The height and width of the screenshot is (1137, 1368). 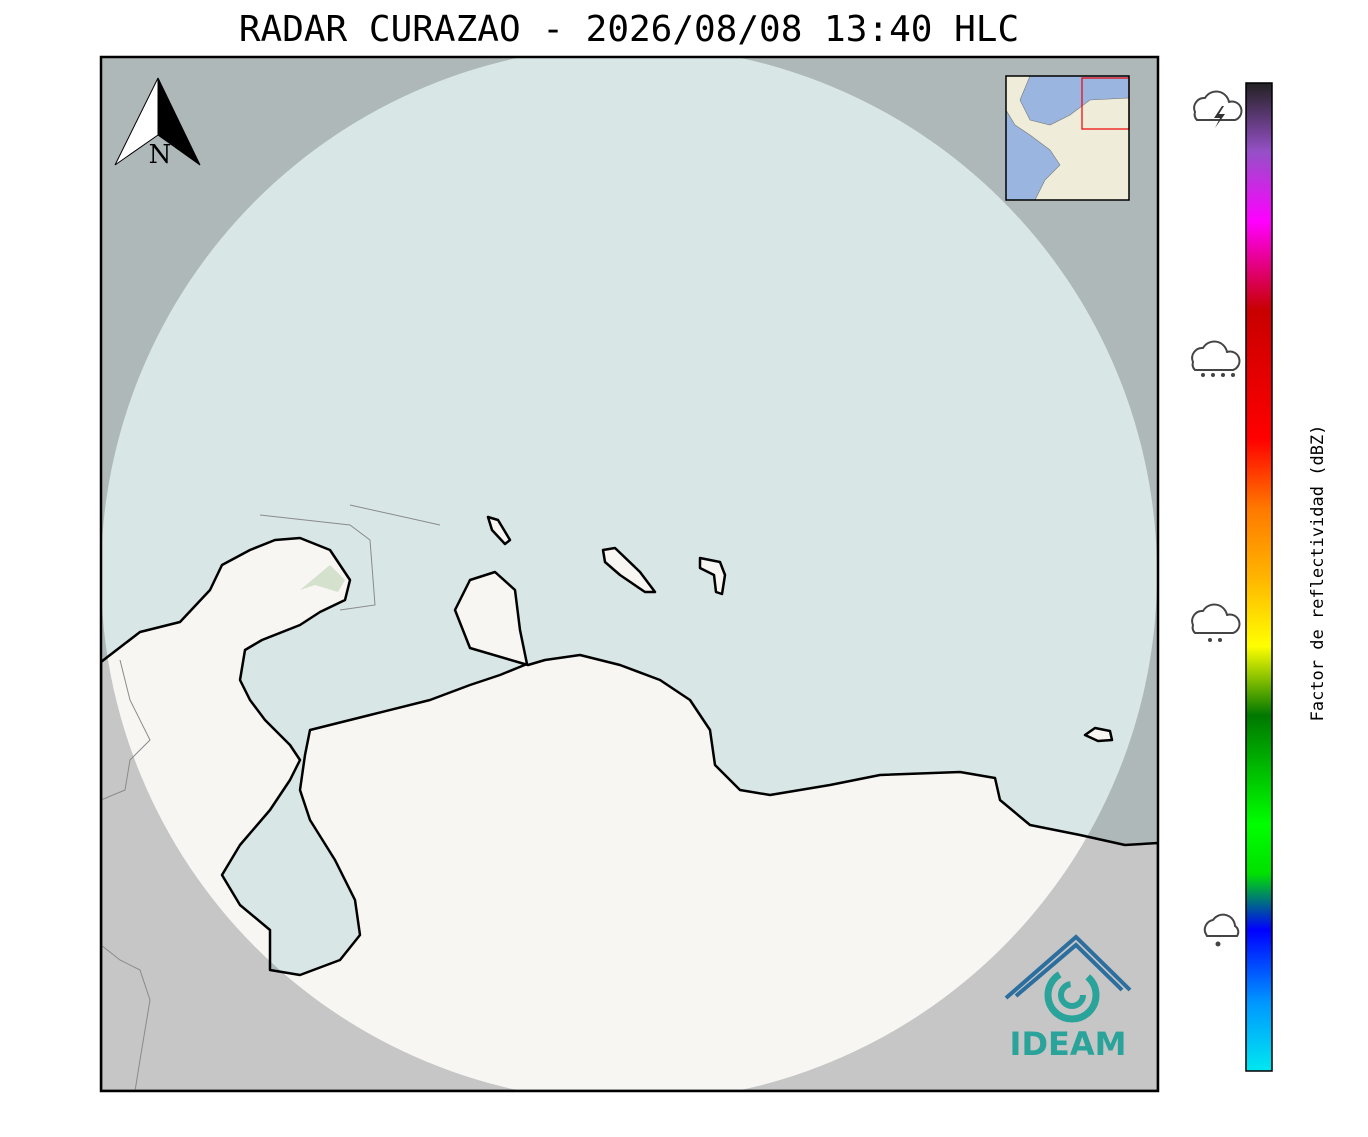 What do you see at coordinates (1068, 998) in the screenshot?
I see `logo: IDEAM` at bounding box center [1068, 998].